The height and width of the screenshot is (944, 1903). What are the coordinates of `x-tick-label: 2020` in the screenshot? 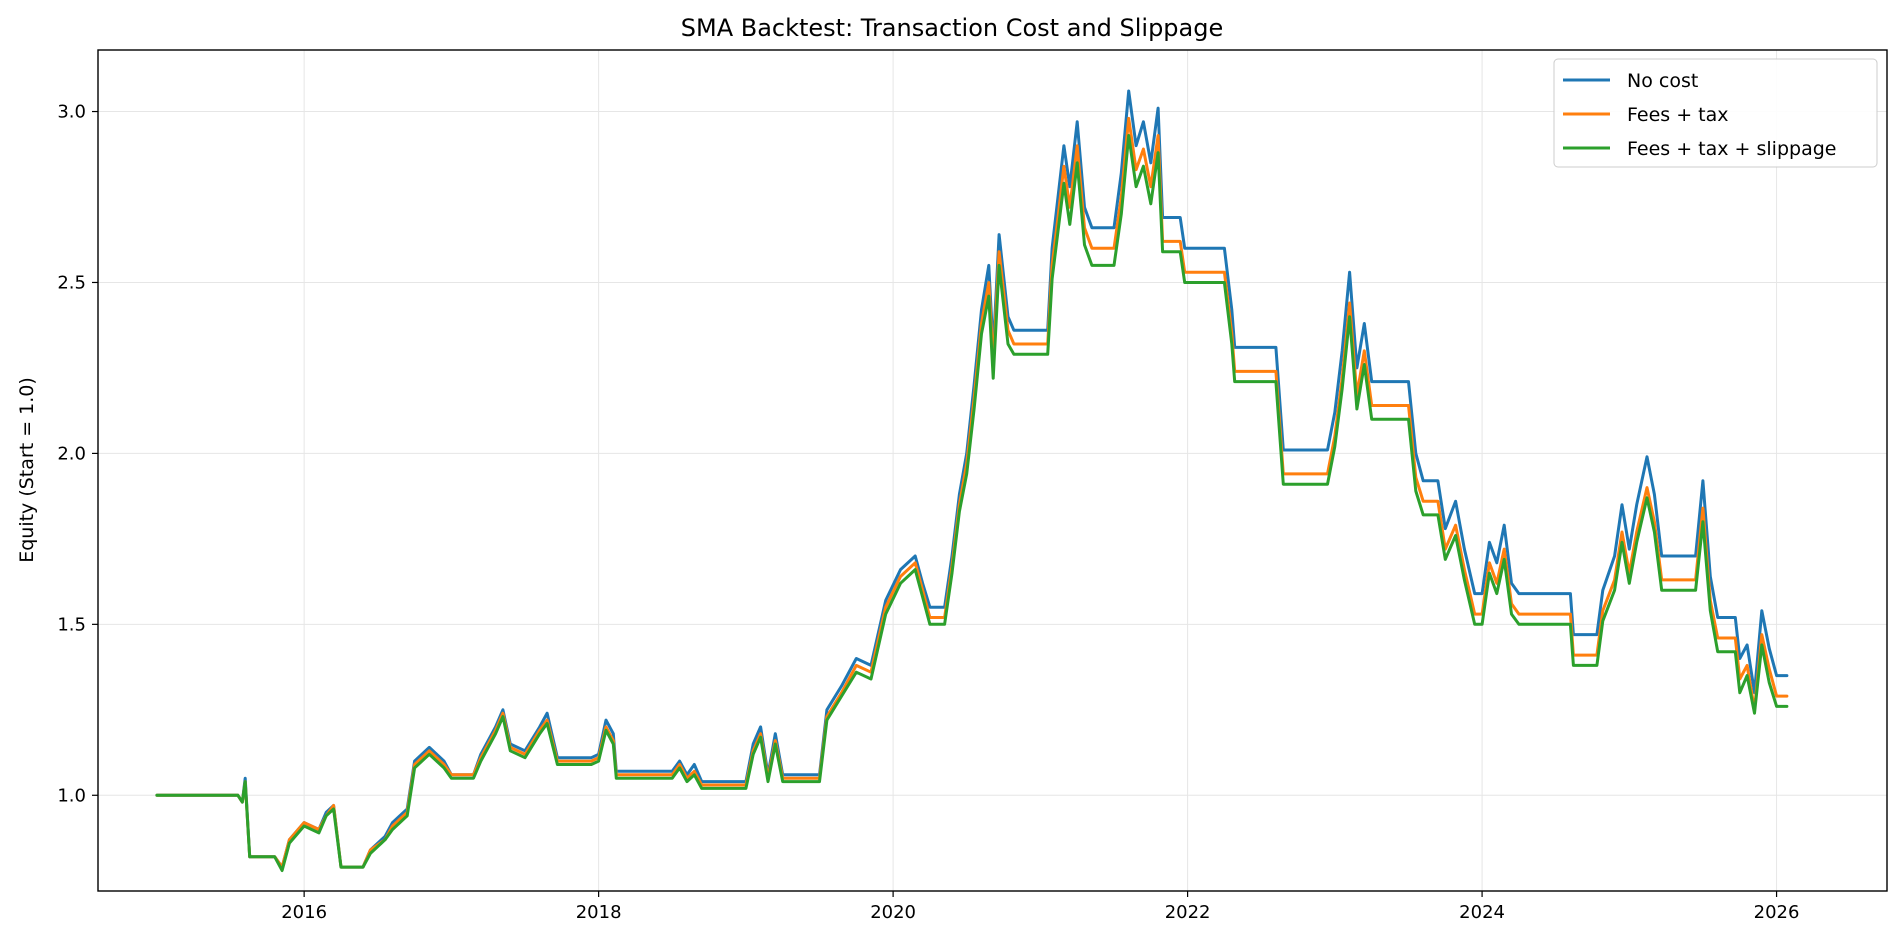 It's located at (893, 912).